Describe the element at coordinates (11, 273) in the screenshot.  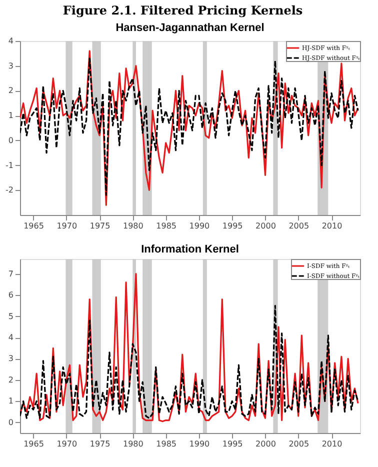
I see `y-tick-label: 7` at that location.